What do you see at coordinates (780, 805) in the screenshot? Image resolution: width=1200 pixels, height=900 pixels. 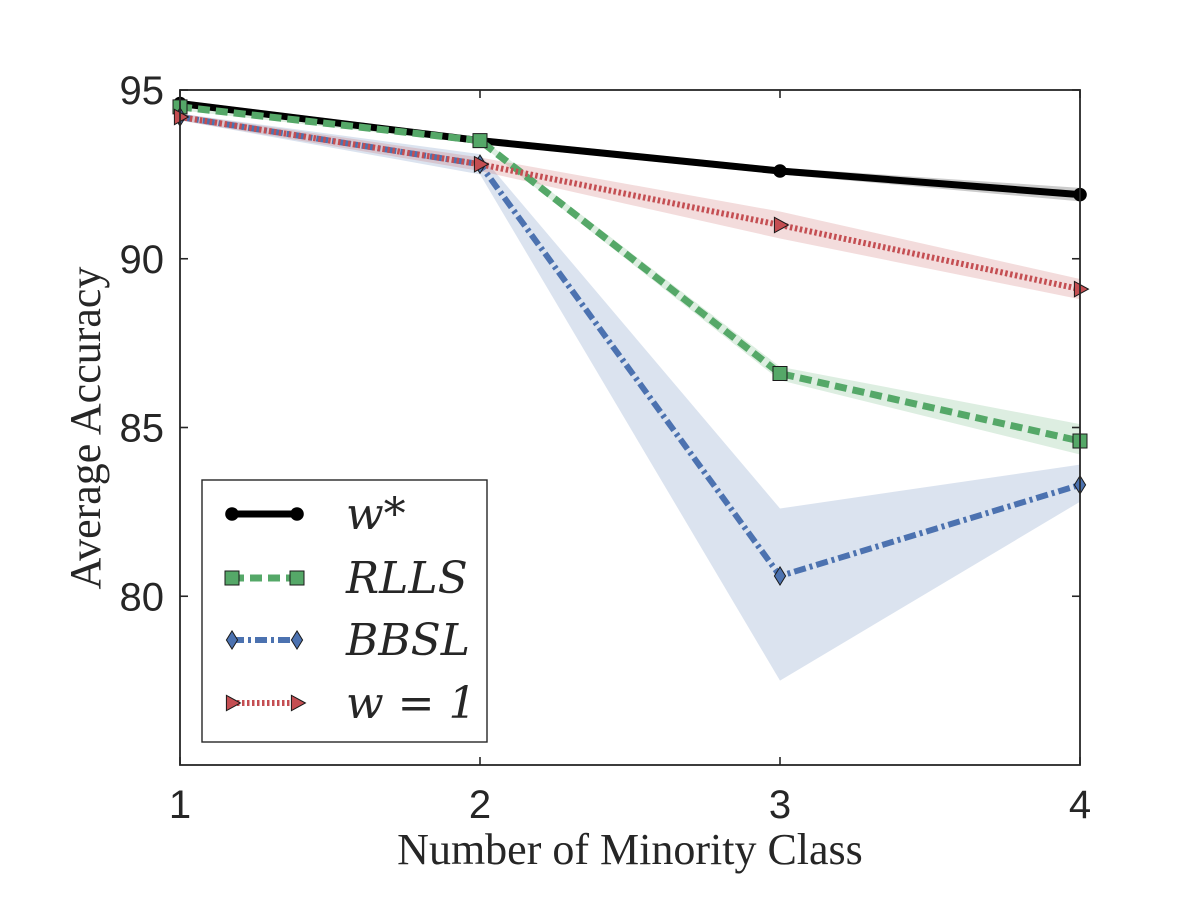 I see `x-tick-label: 3` at bounding box center [780, 805].